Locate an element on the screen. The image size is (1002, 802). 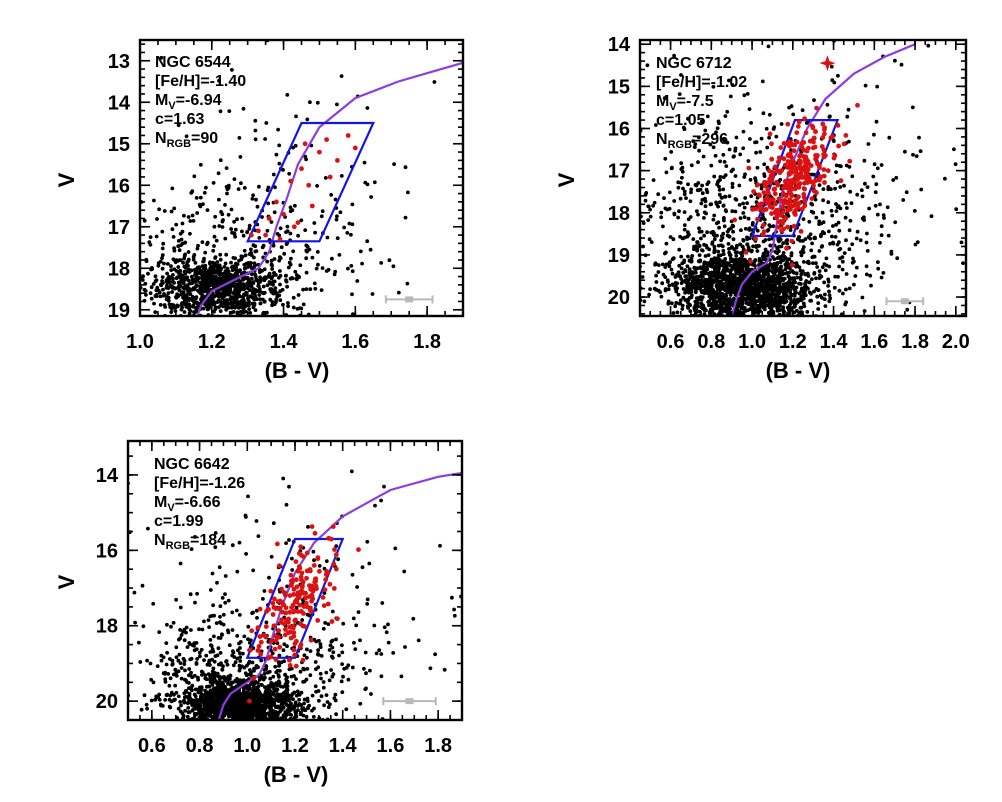
x-axis-title: (B - V) is located at coordinates (297, 370).